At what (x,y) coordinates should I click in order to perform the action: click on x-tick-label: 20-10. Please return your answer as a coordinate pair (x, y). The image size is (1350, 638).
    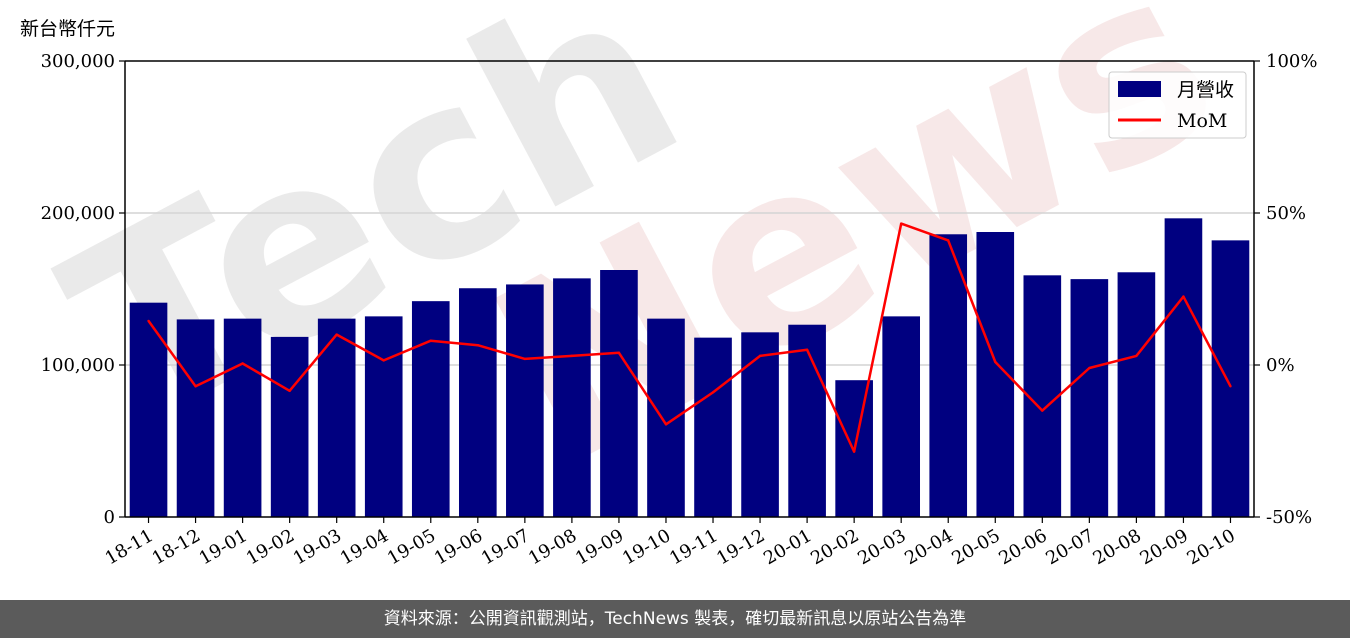
    Looking at the image, I should click on (1211, 547).